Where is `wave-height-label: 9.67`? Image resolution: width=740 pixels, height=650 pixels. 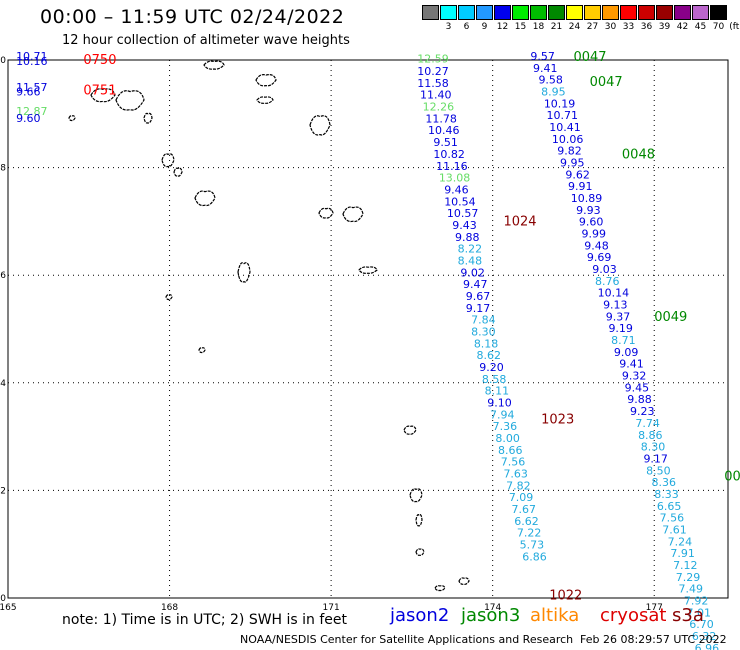
wave-height-label: 9.67 is located at coordinates (478, 296).